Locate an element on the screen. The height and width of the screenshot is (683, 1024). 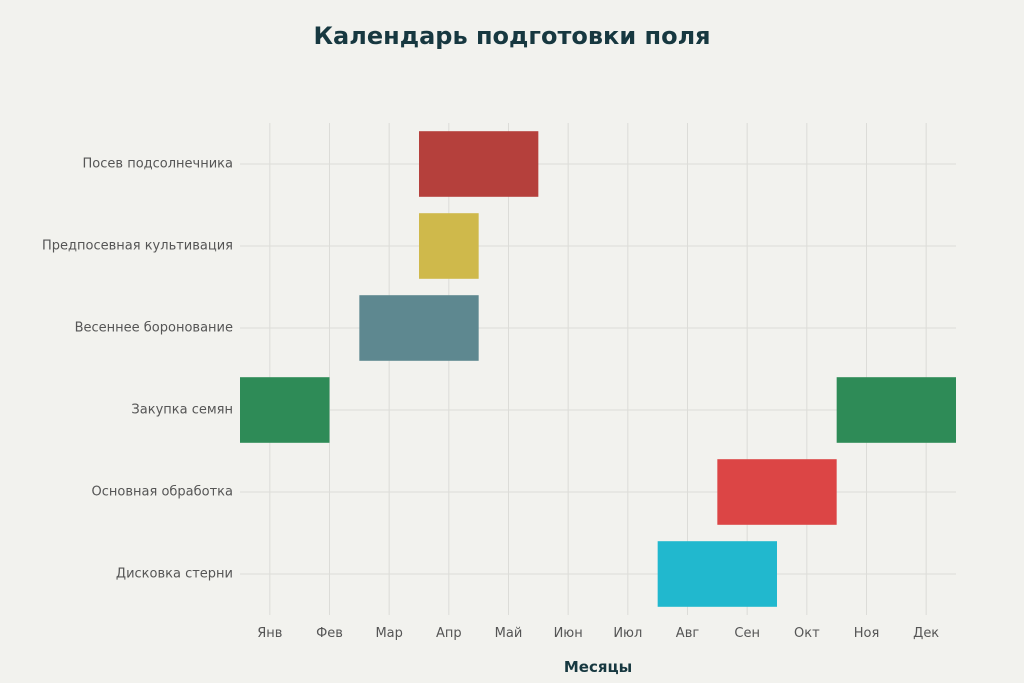
x-tick-label: Май is located at coordinates (509, 633).